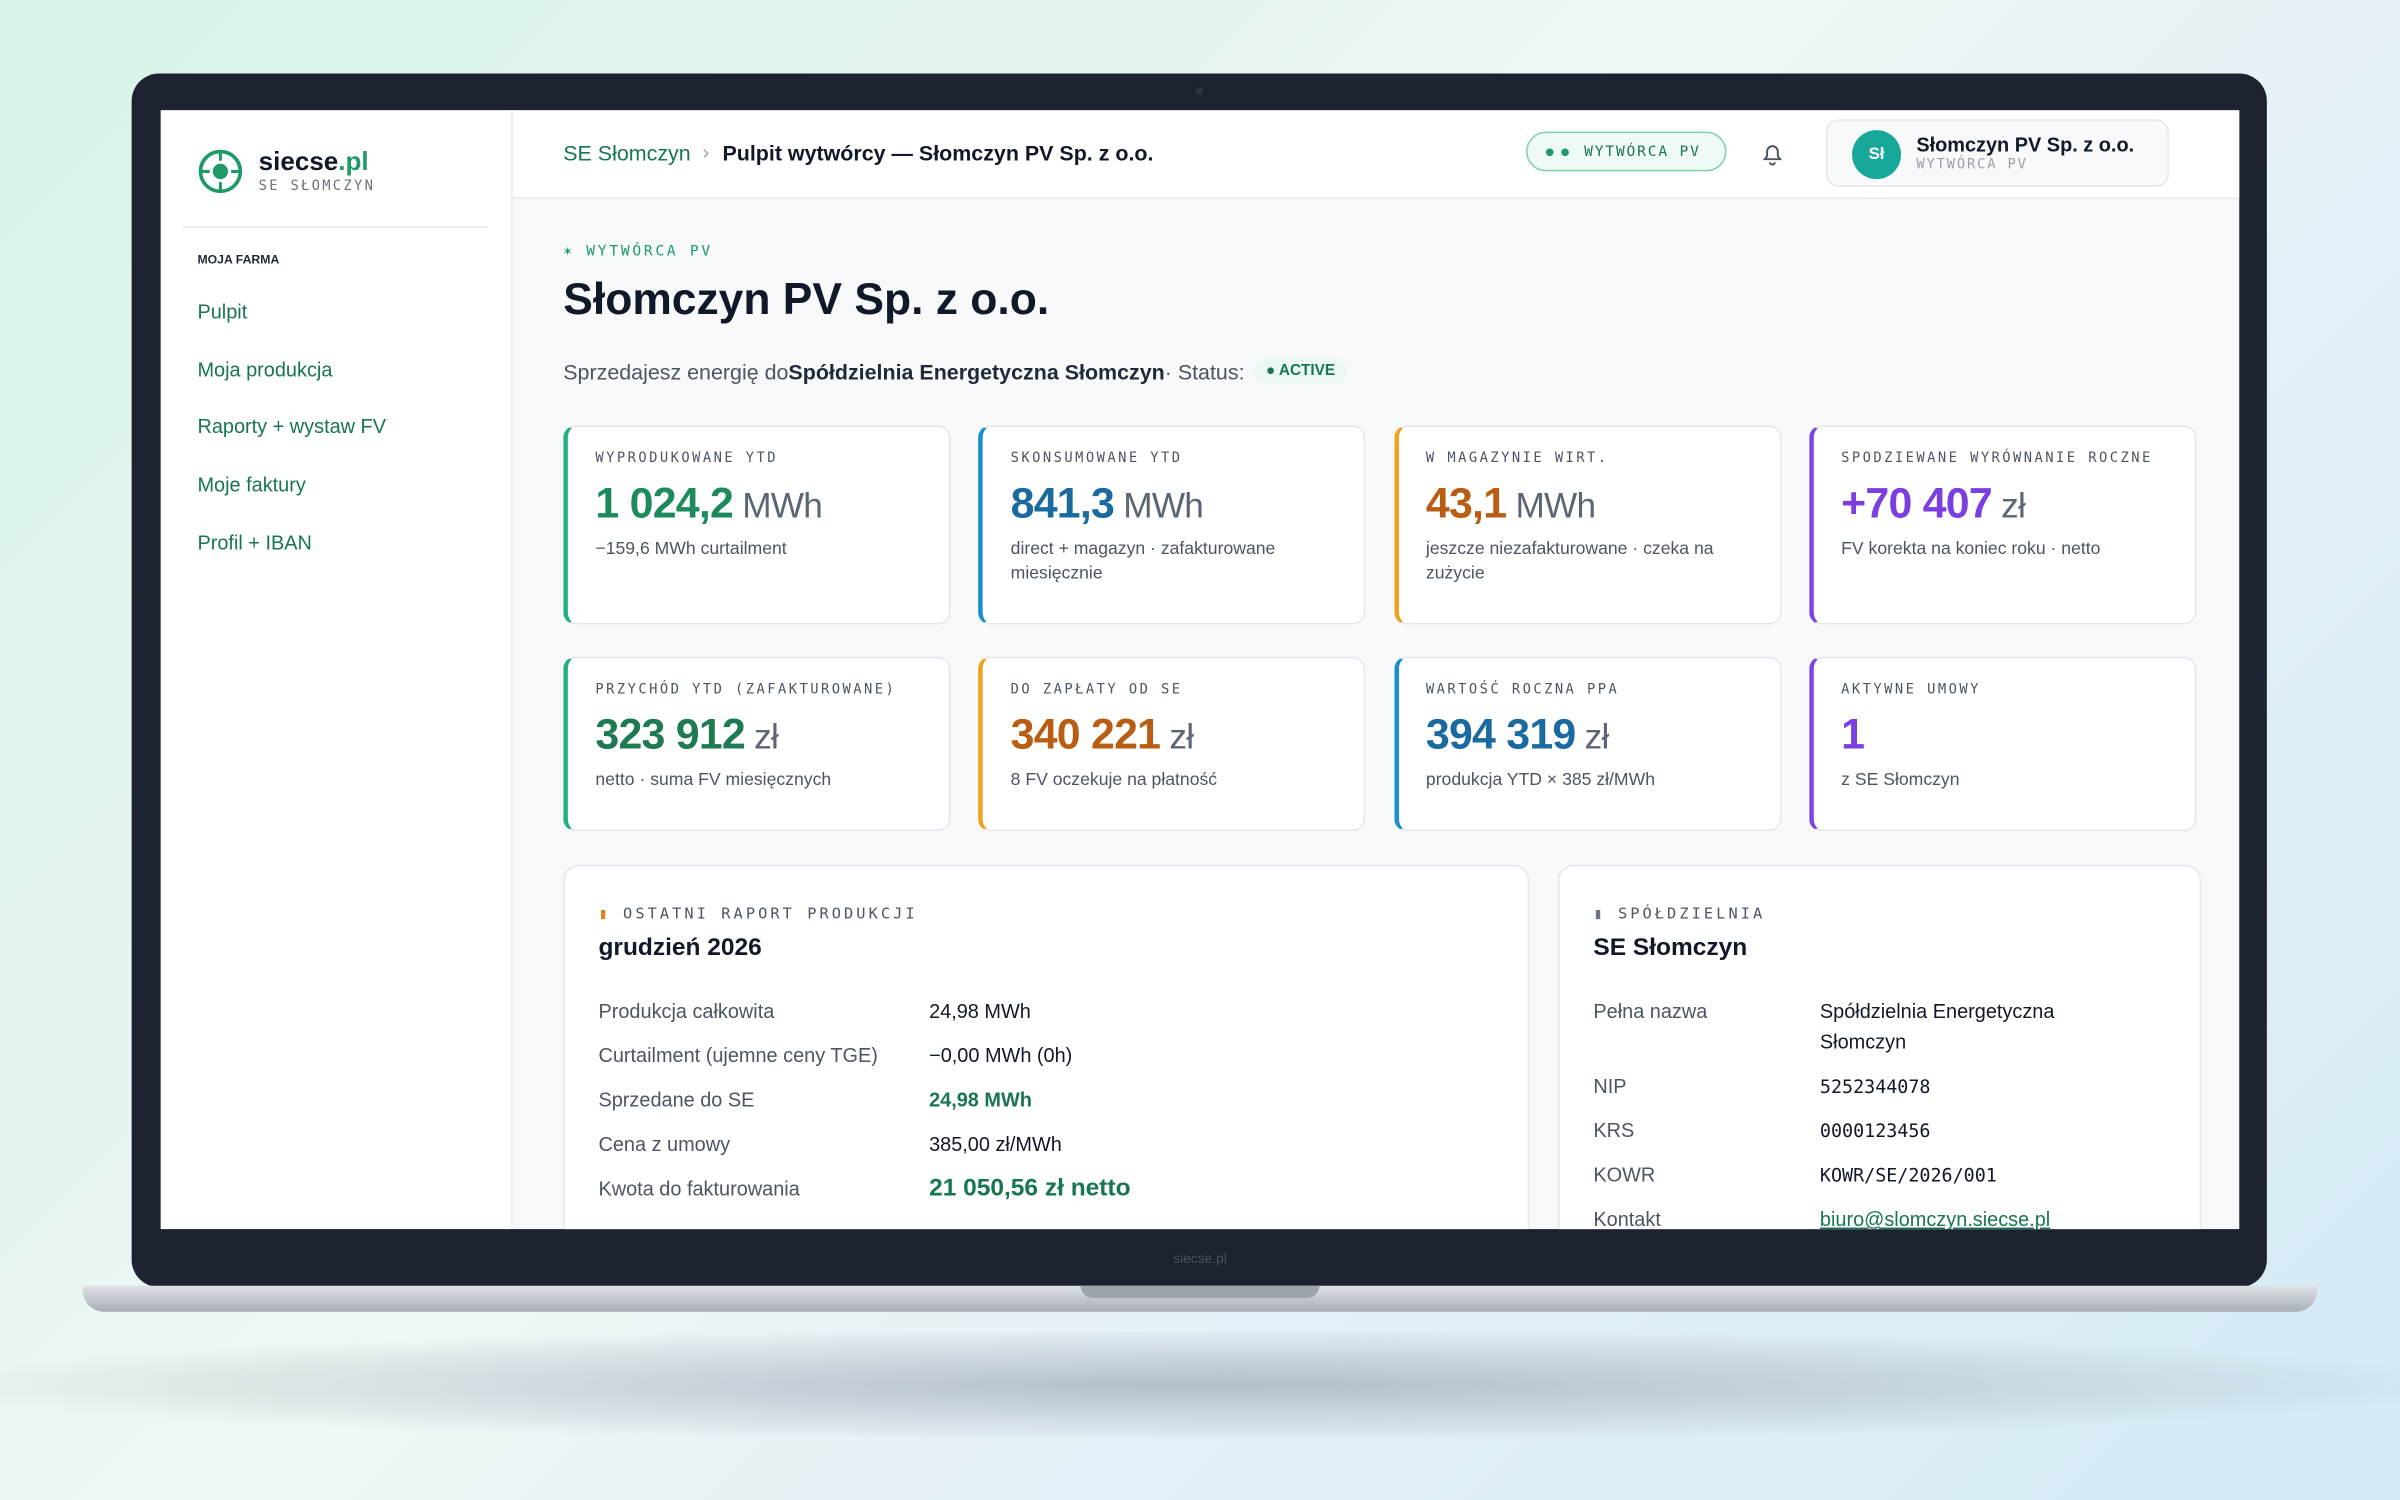 This screenshot has width=2400, height=1500. What do you see at coordinates (938, 153) in the screenshot?
I see `breadcrumb-current: Pulpit wytwórcy — Słomczyn PV Sp. z o.o.` at bounding box center [938, 153].